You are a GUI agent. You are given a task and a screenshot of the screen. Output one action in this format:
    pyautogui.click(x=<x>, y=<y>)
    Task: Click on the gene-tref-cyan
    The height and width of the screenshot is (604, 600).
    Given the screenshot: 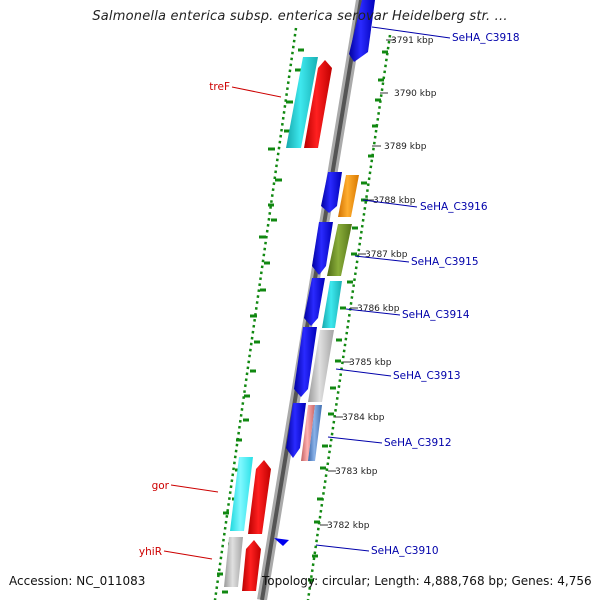 What is the action you would take?
    pyautogui.click(x=302, y=102)
    